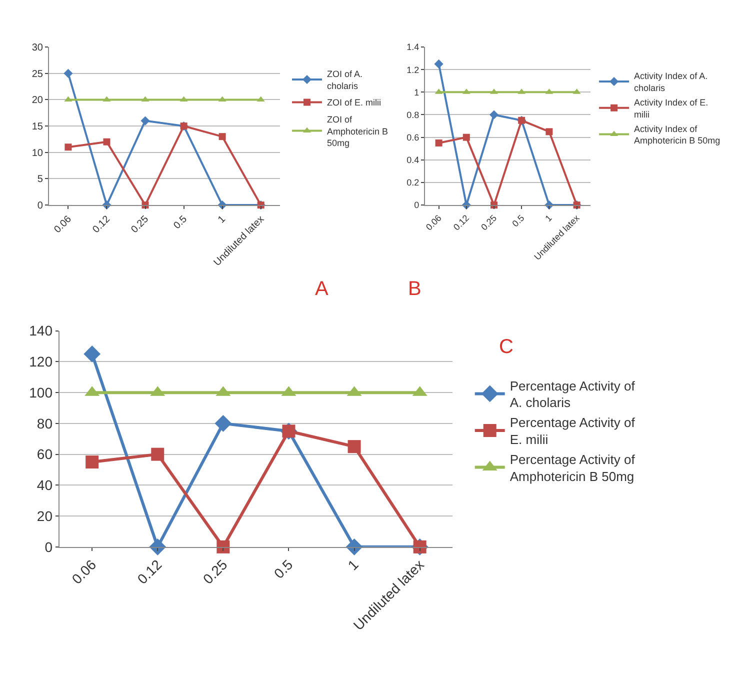 The width and height of the screenshot is (736, 681). Describe the element at coordinates (677, 135) in the screenshot. I see `legend-label: Activity Index of Amphotericin B 50mg` at that location.